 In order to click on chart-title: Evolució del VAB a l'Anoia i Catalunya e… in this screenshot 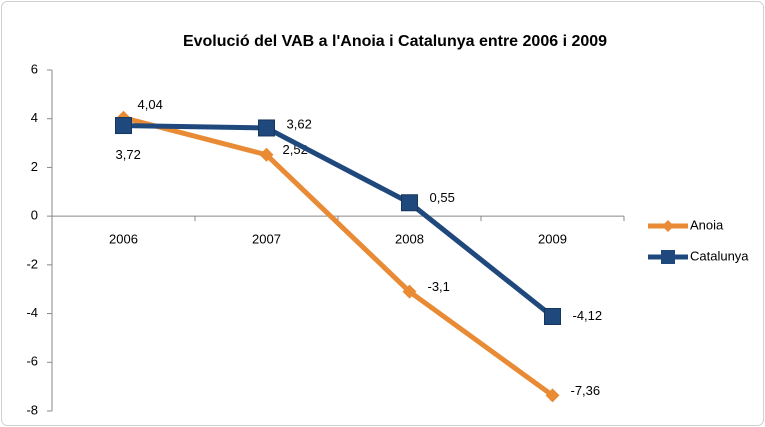, I will do `click(395, 41)`.